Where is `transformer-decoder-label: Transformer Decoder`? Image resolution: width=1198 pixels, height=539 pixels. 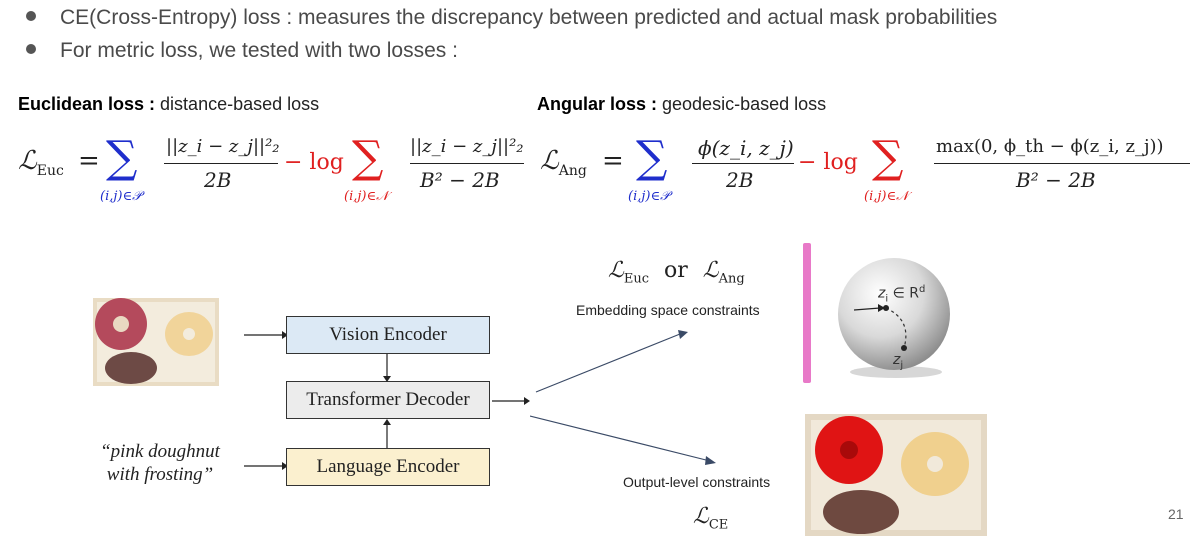 transformer-decoder-label: Transformer Decoder is located at coordinates (388, 399).